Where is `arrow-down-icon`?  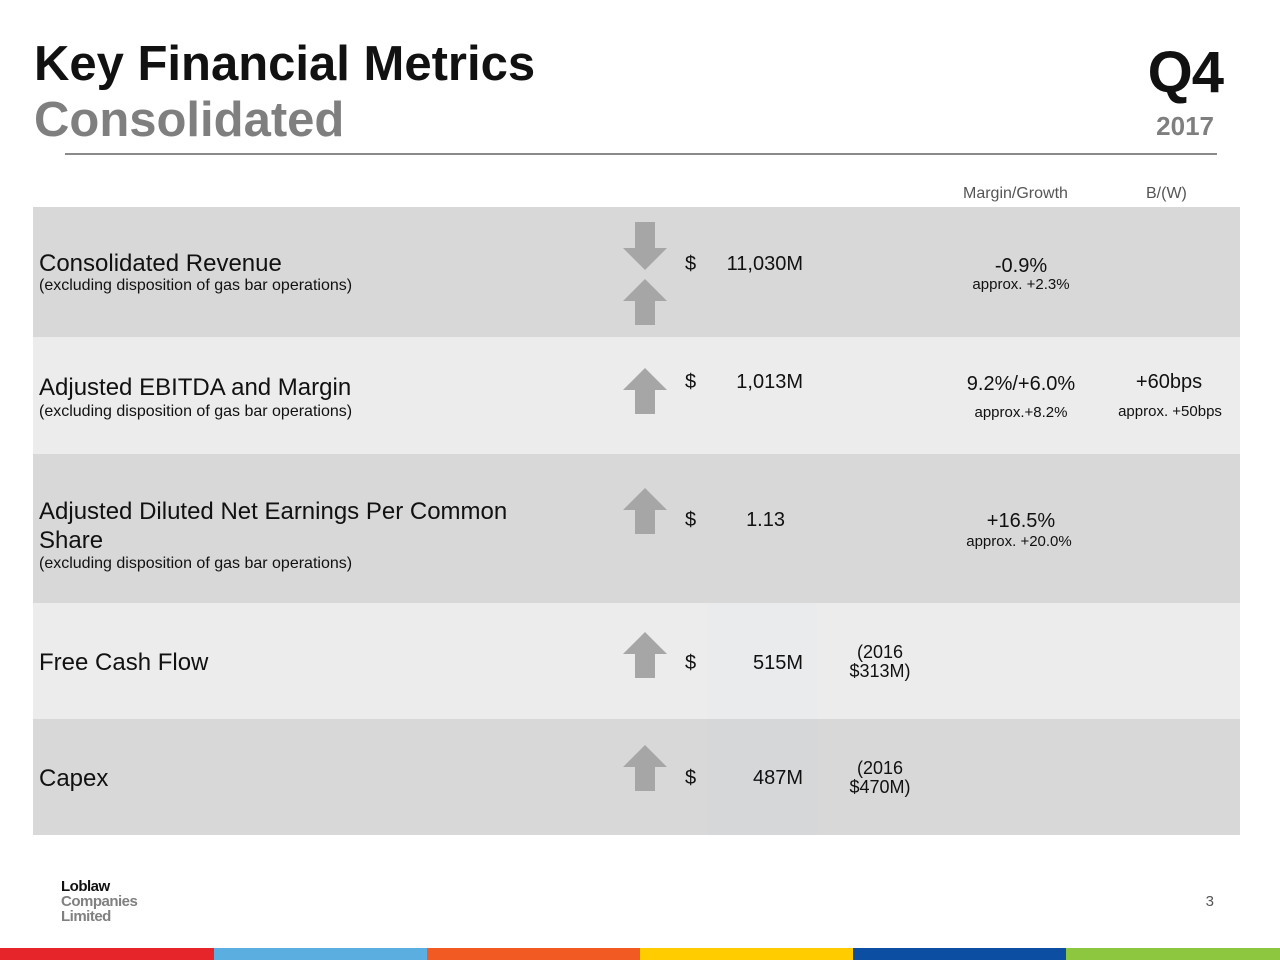 arrow-down-icon is located at coordinates (645, 246).